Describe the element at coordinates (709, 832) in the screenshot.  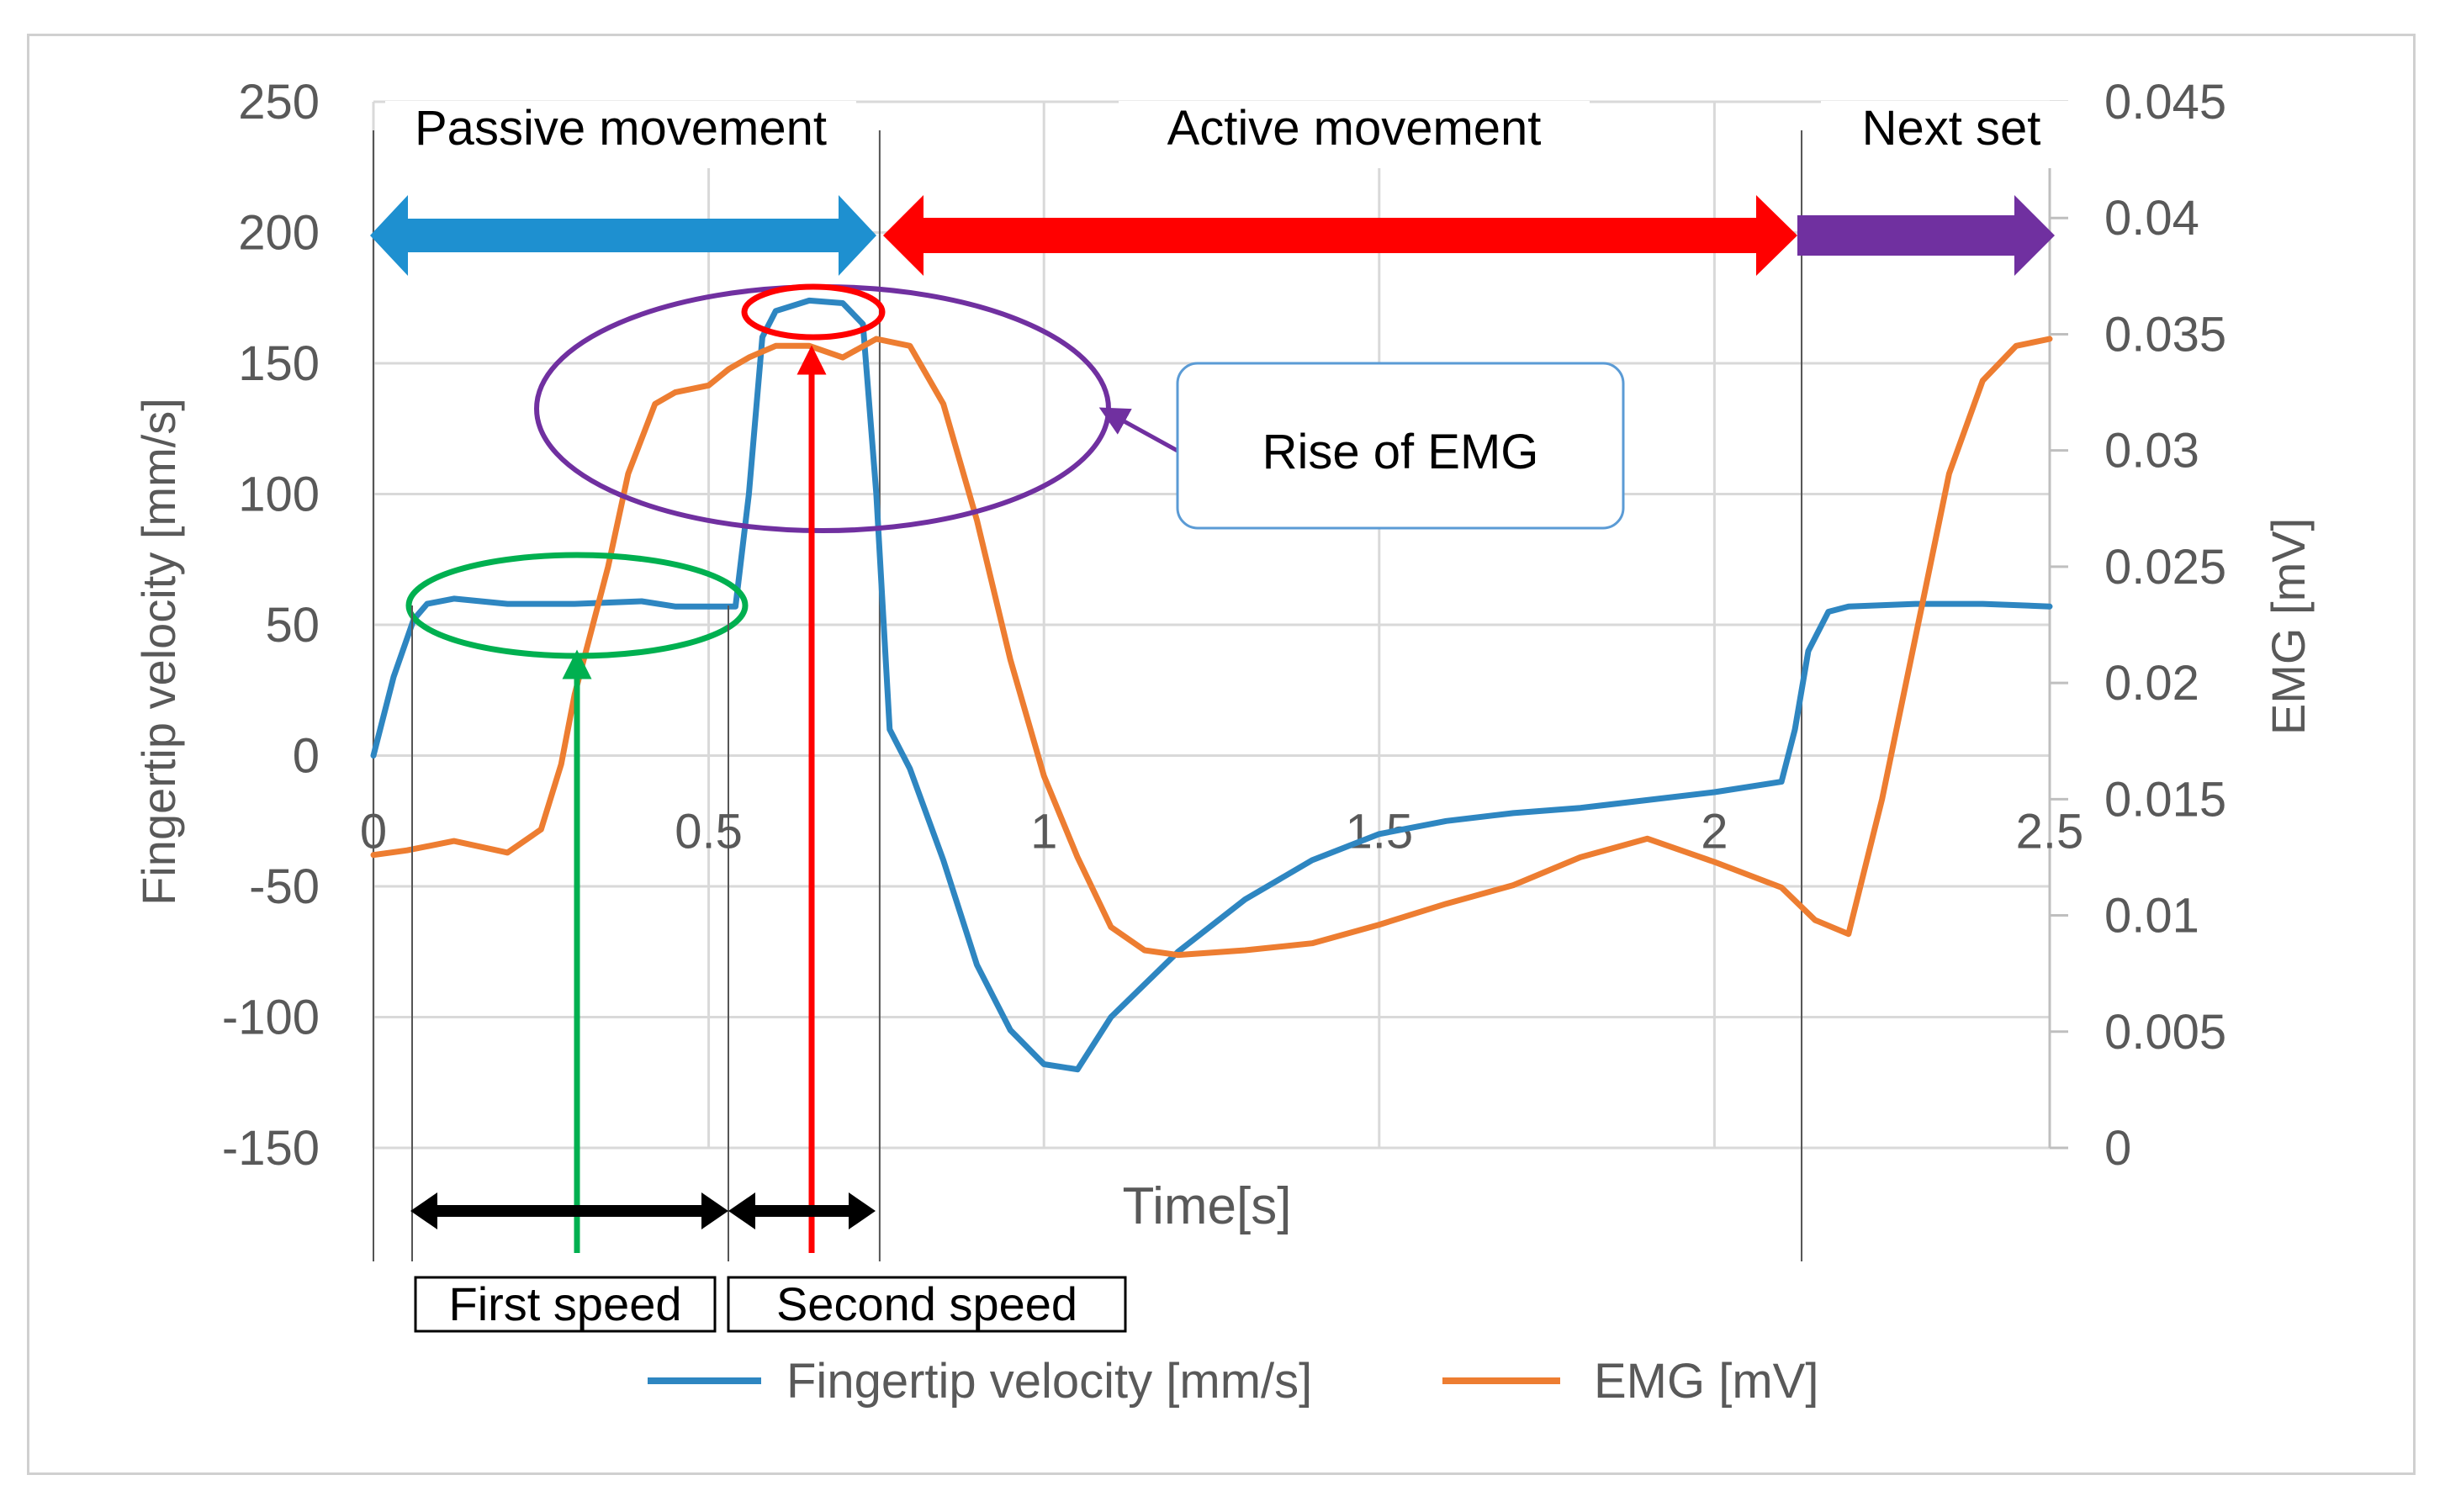
I see `x-tick-label: 0.5` at that location.